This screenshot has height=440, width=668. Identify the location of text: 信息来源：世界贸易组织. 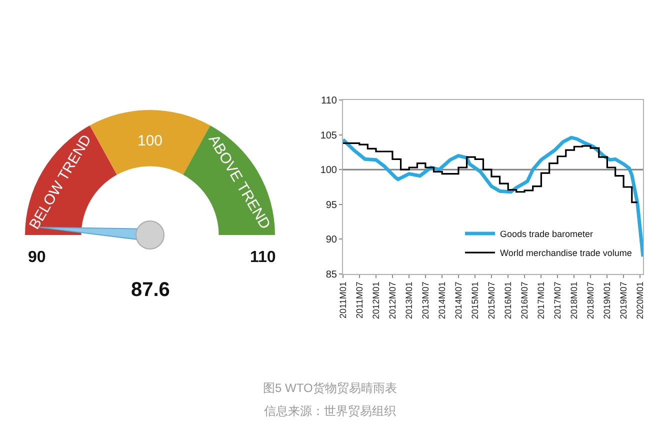
(330, 411).